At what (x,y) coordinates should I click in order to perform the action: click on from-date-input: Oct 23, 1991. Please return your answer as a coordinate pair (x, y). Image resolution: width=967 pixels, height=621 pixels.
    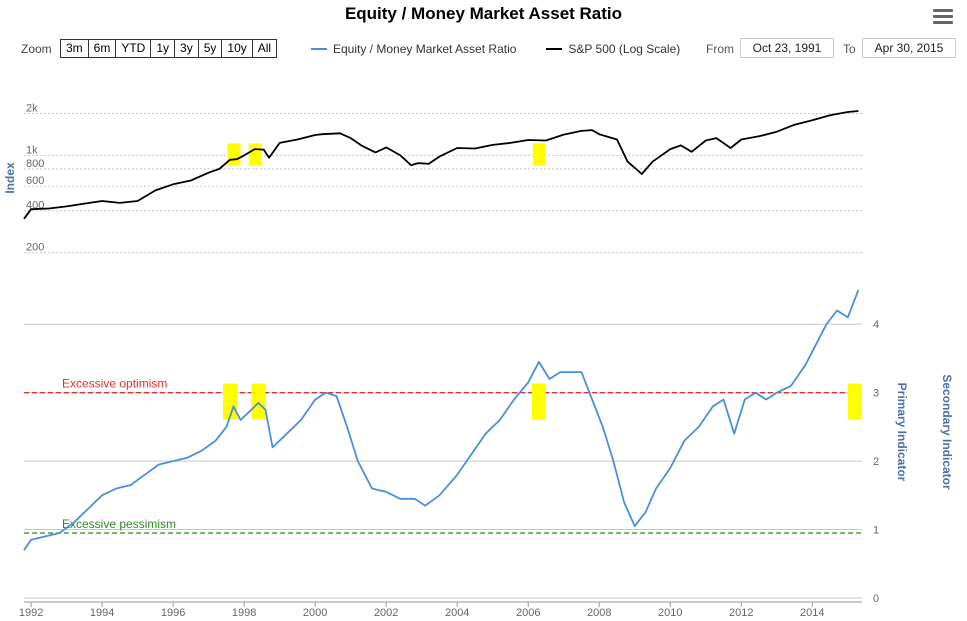
    Looking at the image, I should click on (787, 48).